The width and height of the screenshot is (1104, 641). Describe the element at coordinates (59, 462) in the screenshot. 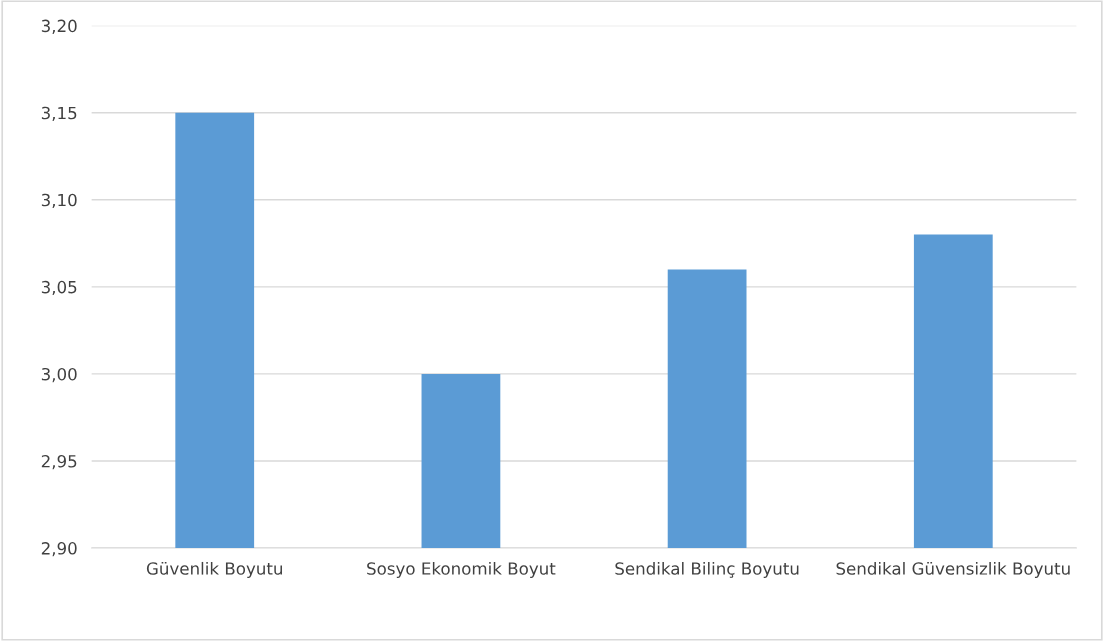

I see `y-tick-label: 2,95` at that location.